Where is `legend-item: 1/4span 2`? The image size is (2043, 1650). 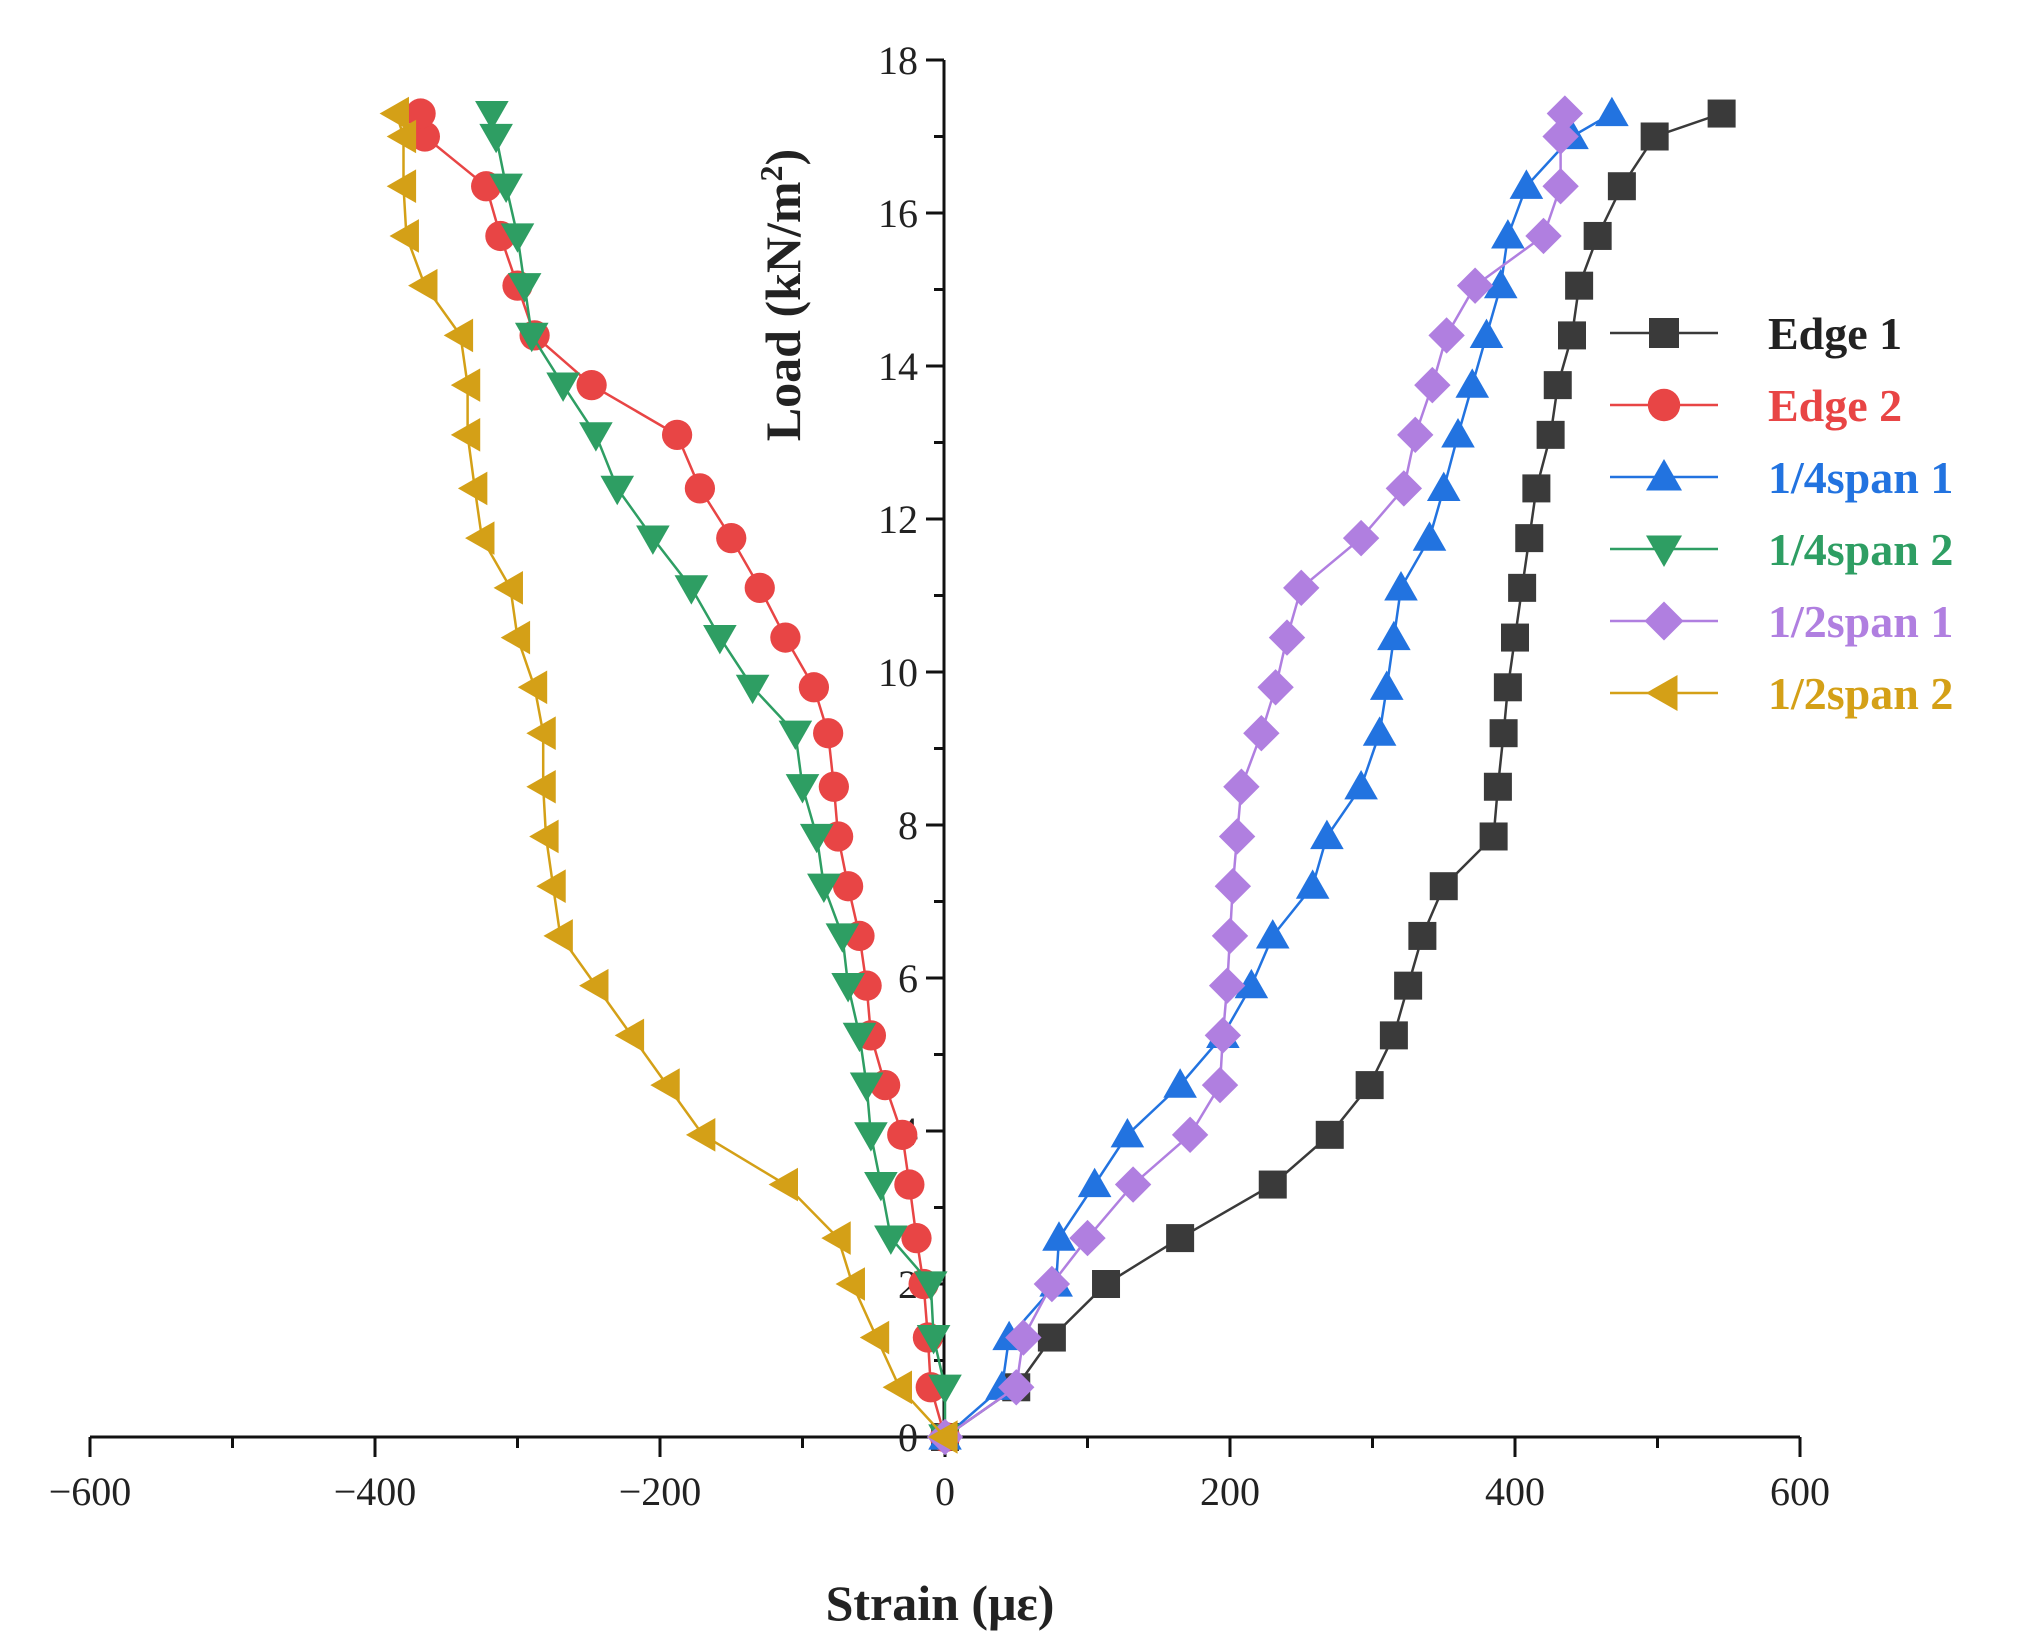
legend-item: 1/4span 2 is located at coordinates (1781, 549).